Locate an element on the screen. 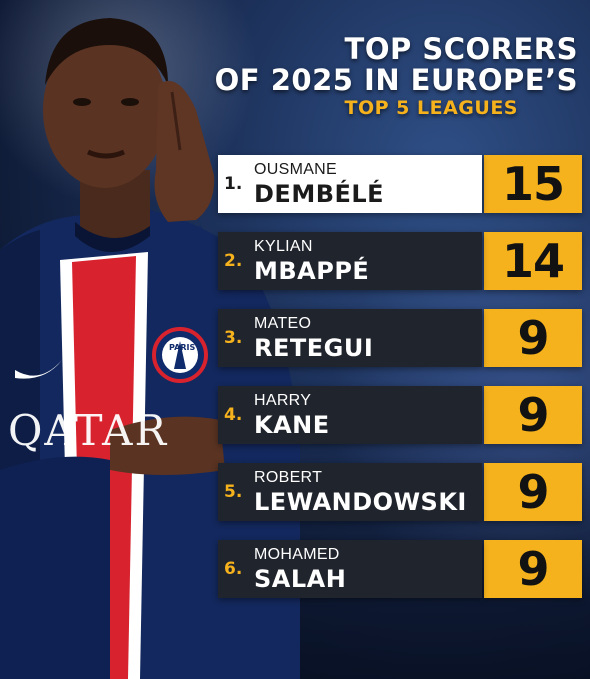 This screenshot has width=590, height=679. scorer-row: 5. ROBERT LEWANDOWSKI 9 is located at coordinates (400, 492).